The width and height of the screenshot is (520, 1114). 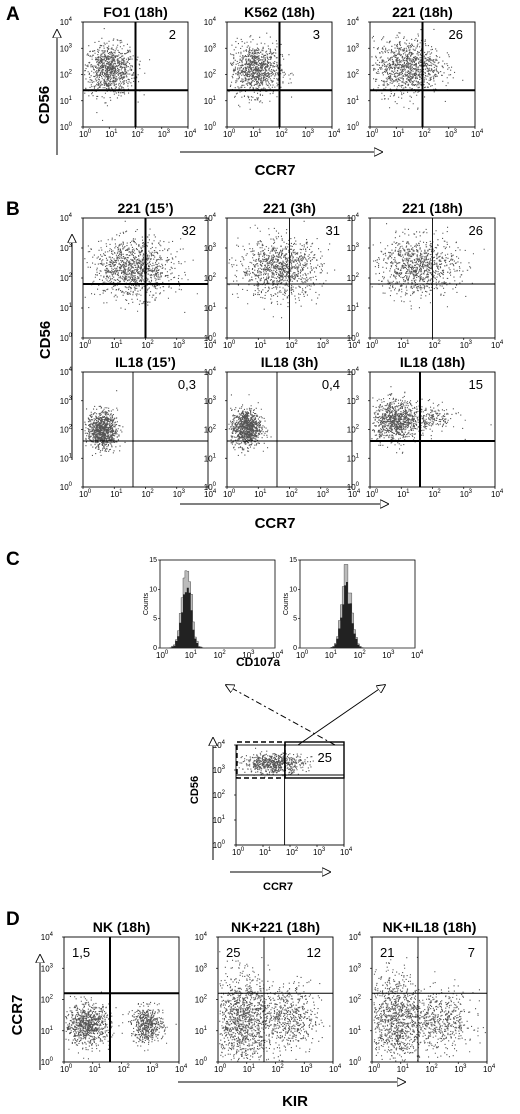 I want to click on histogram-solid-gate-overlay-histogram, so click(x=357, y=606).